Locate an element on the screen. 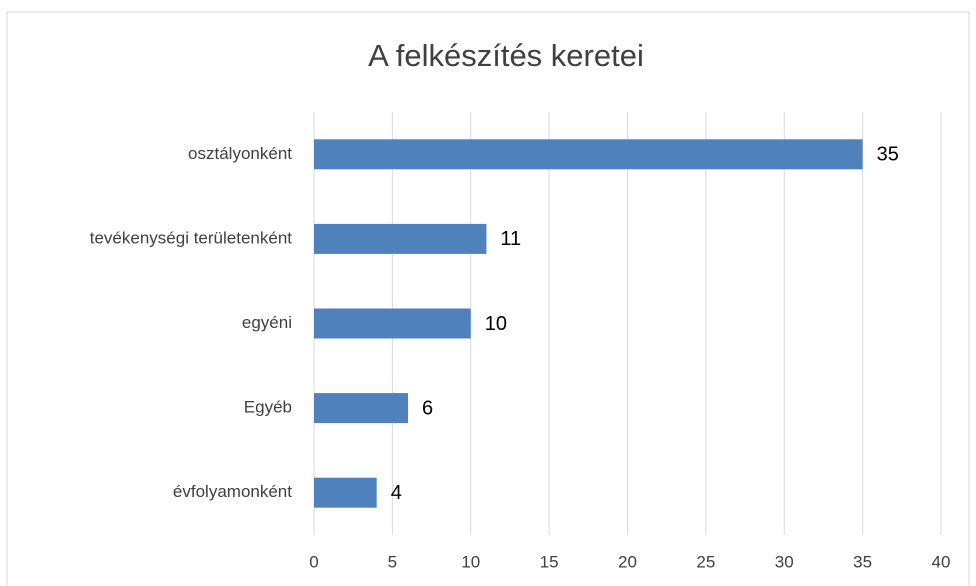 The width and height of the screenshot is (976, 586). y-tick-label: osztályonként is located at coordinates (240, 153).